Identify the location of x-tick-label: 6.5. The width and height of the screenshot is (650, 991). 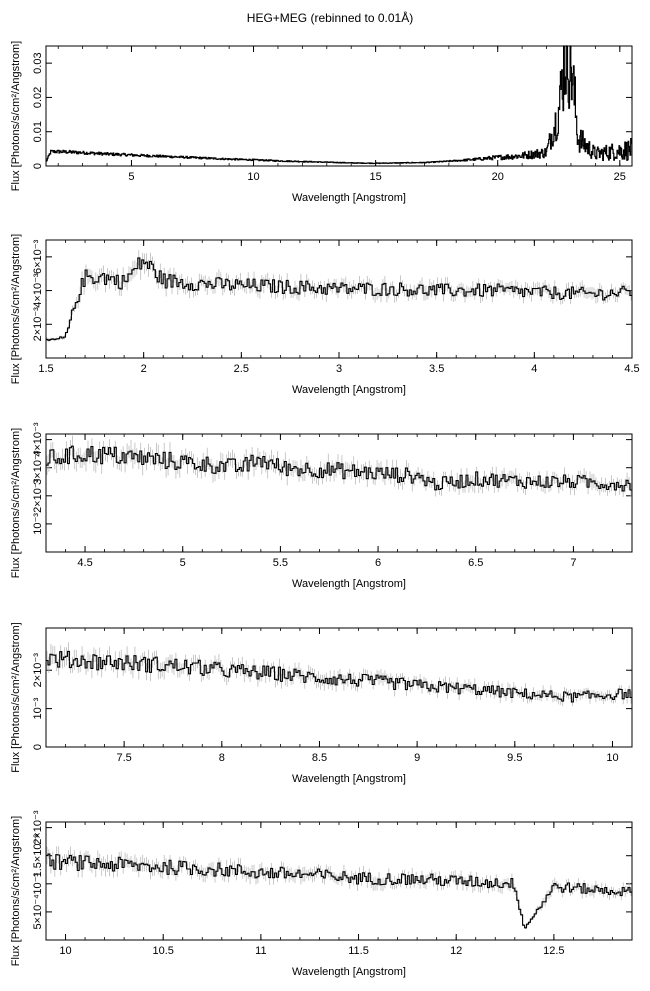
(475, 563).